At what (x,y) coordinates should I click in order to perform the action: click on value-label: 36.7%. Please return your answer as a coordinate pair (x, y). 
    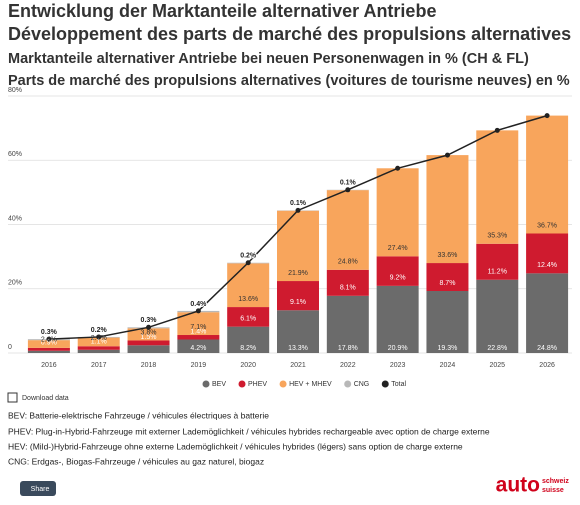
    Looking at the image, I should click on (547, 225).